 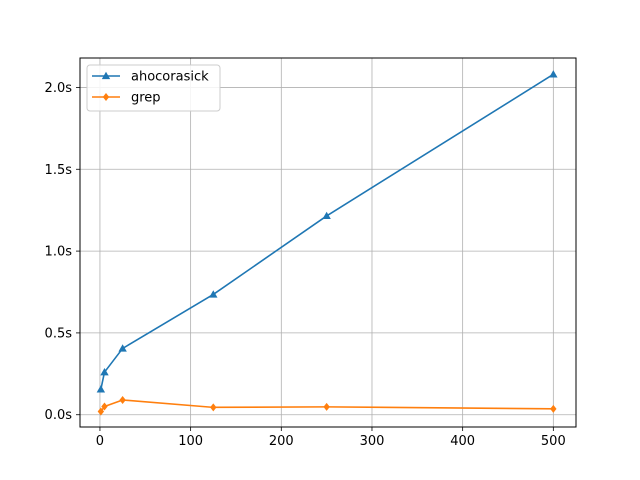 I want to click on y-tick-label: 1.5s, so click(x=59, y=170).